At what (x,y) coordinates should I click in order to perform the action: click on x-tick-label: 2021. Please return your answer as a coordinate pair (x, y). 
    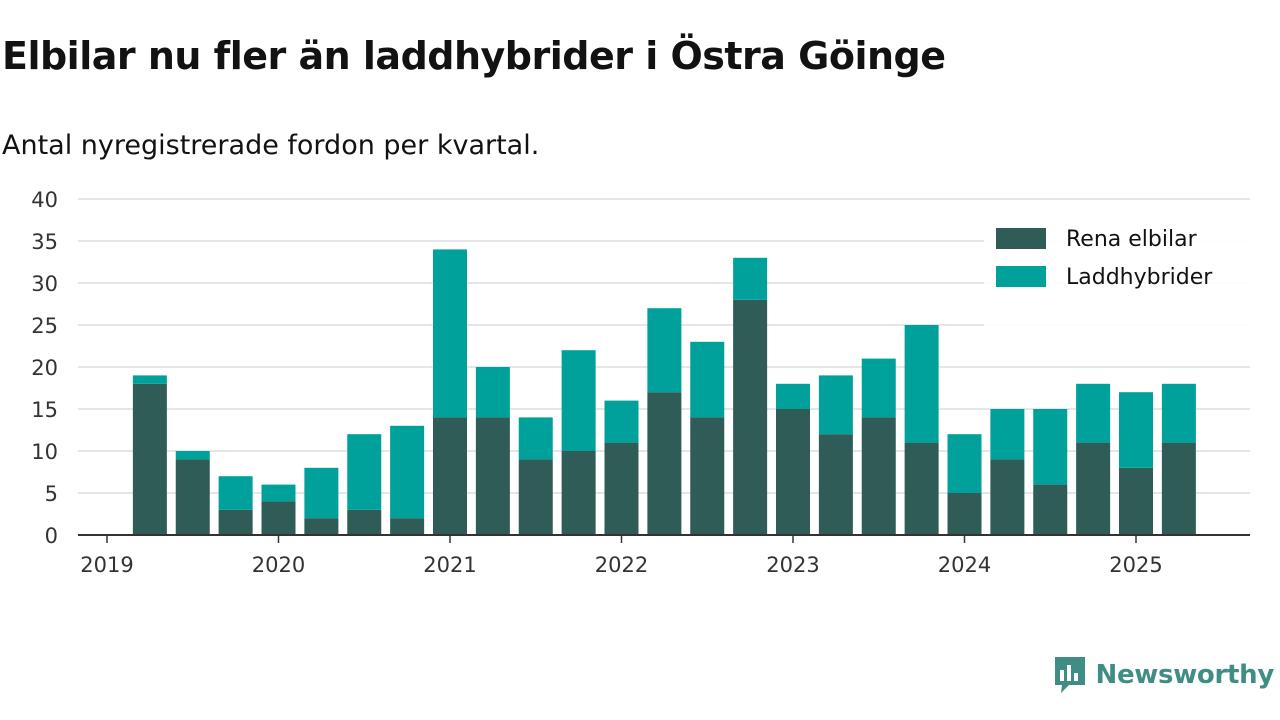
    Looking at the image, I should click on (449, 565).